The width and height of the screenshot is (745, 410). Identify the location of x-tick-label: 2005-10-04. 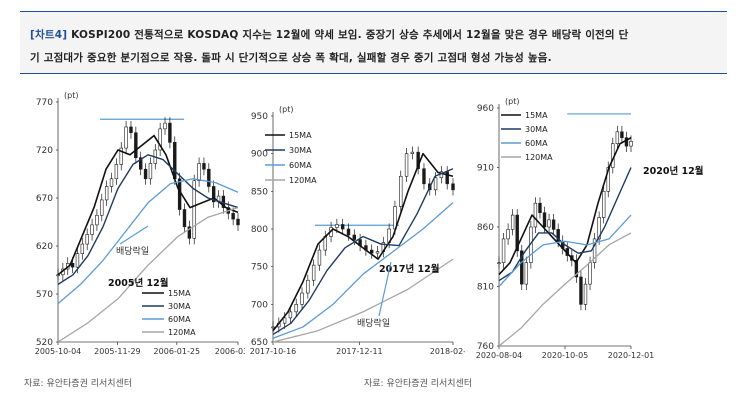
(58, 351).